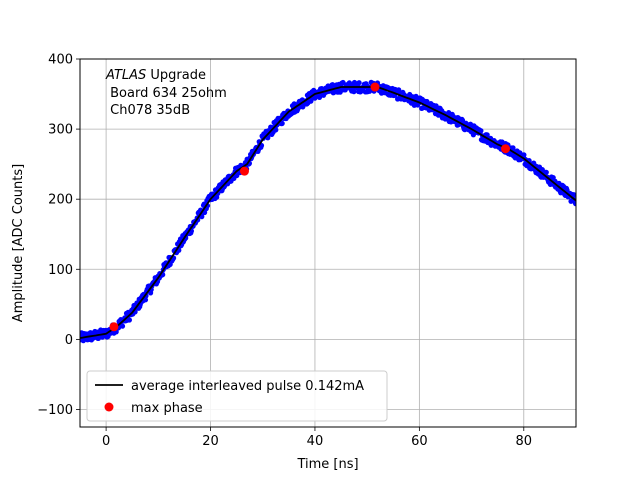 This screenshot has width=640, height=480. What do you see at coordinates (60, 270) in the screenshot?
I see `y-tick-label: 100` at bounding box center [60, 270].